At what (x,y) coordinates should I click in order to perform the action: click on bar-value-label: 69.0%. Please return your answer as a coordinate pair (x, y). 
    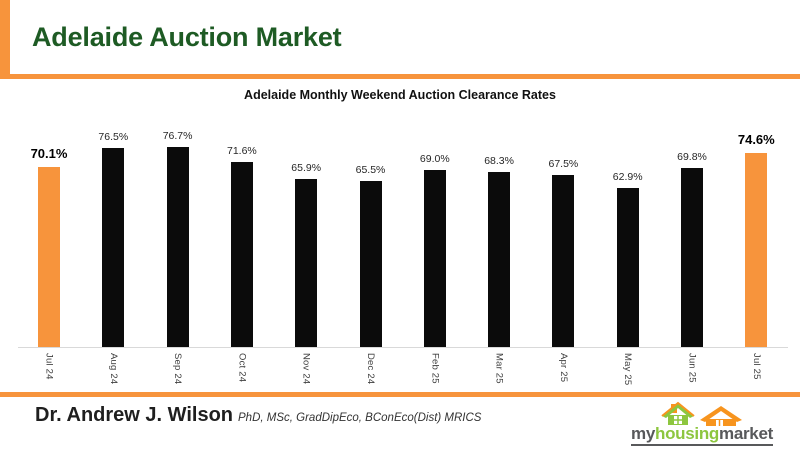
    Looking at the image, I should click on (434, 159).